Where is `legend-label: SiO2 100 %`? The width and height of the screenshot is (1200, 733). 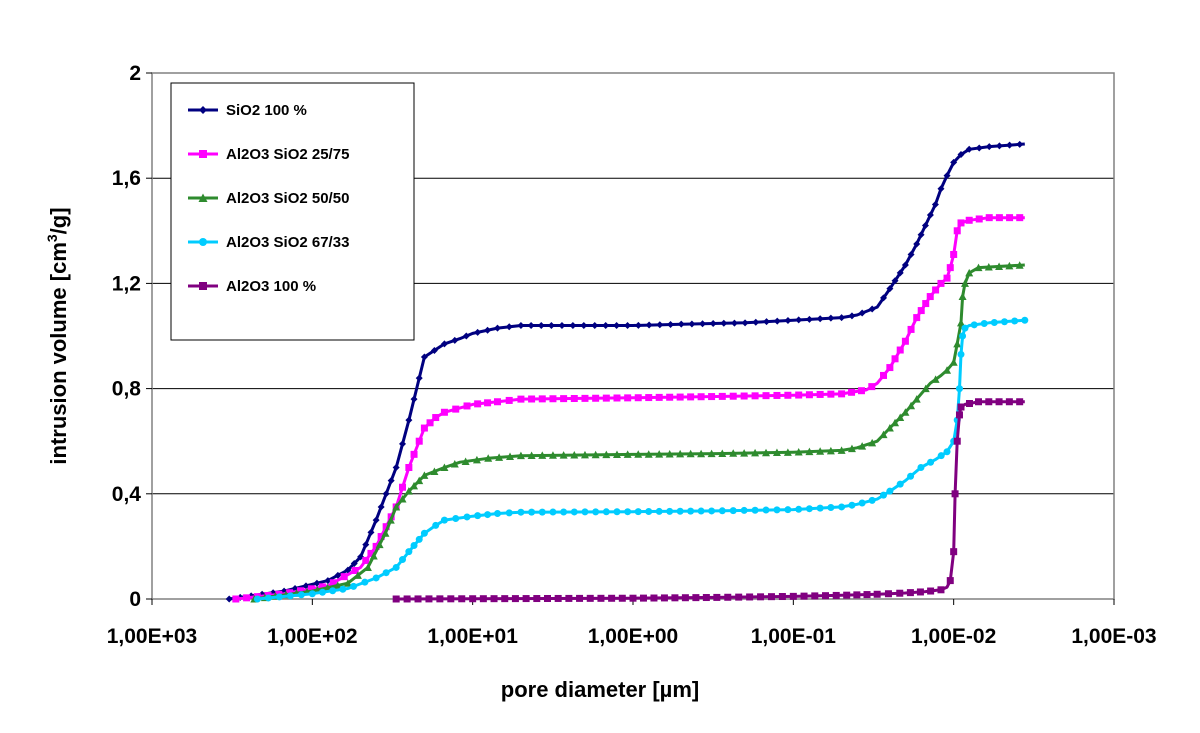 legend-label: SiO2 100 % is located at coordinates (266, 110).